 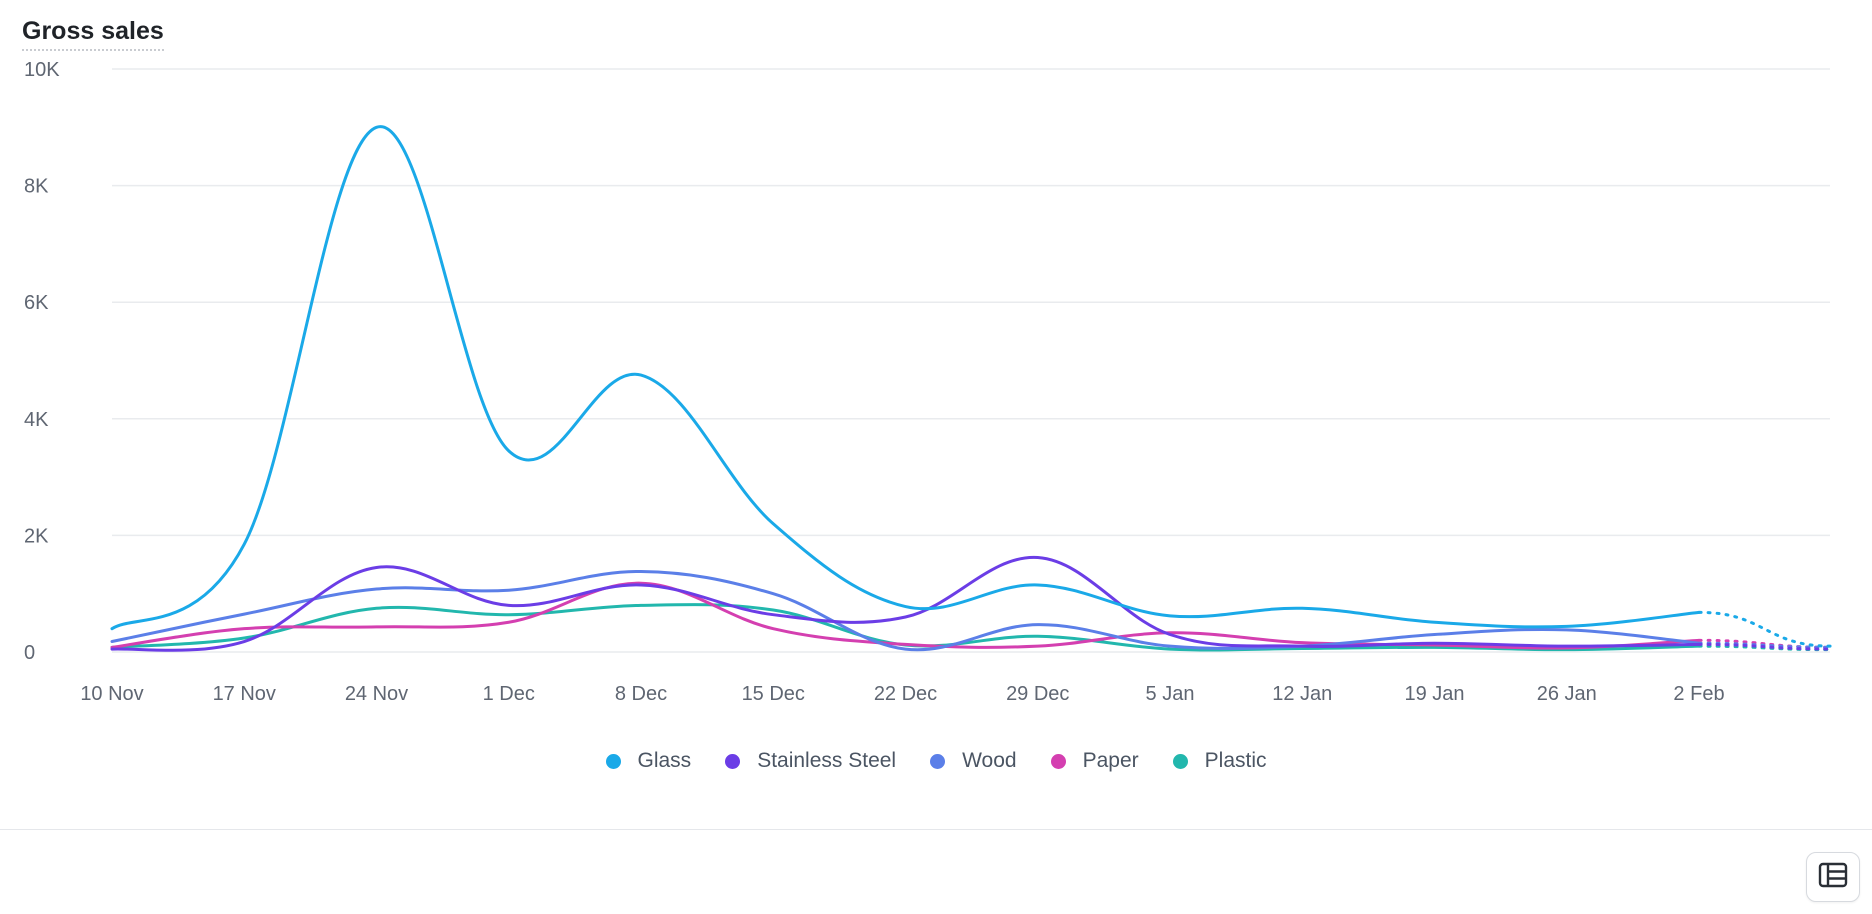 What do you see at coordinates (1302, 694) in the screenshot?
I see `x-tick-label: 12 Jan` at bounding box center [1302, 694].